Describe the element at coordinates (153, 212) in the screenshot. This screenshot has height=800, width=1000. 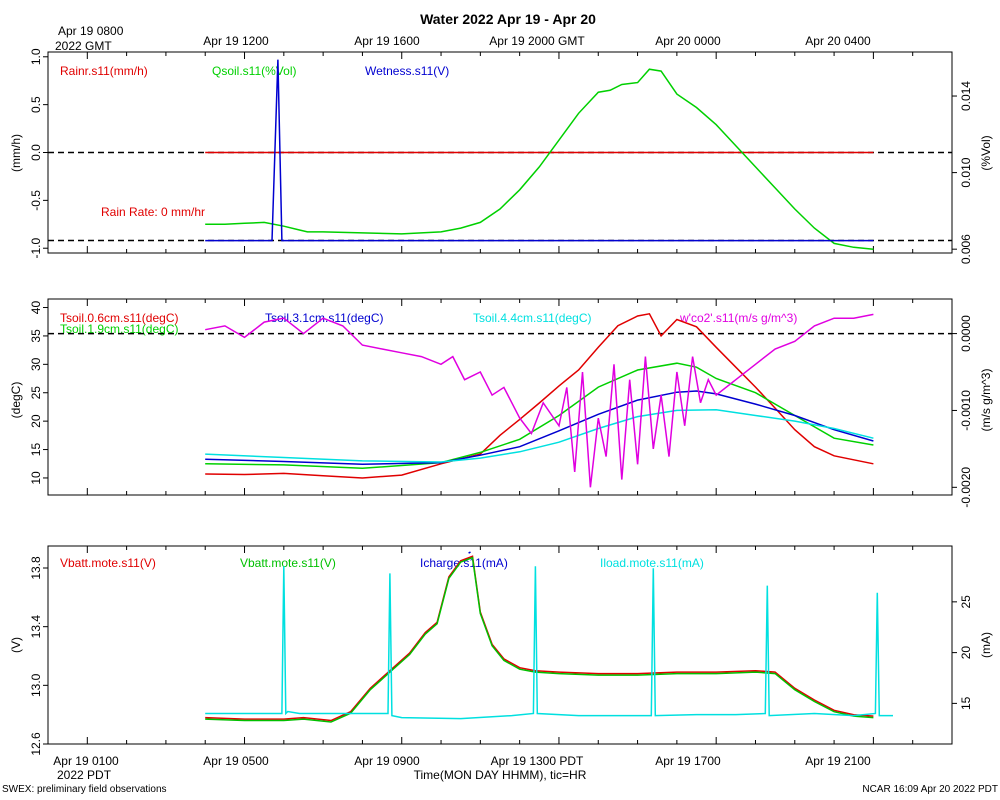
I see `rain-rate-annotation: Rain Rate: 0 mm/hr` at that location.